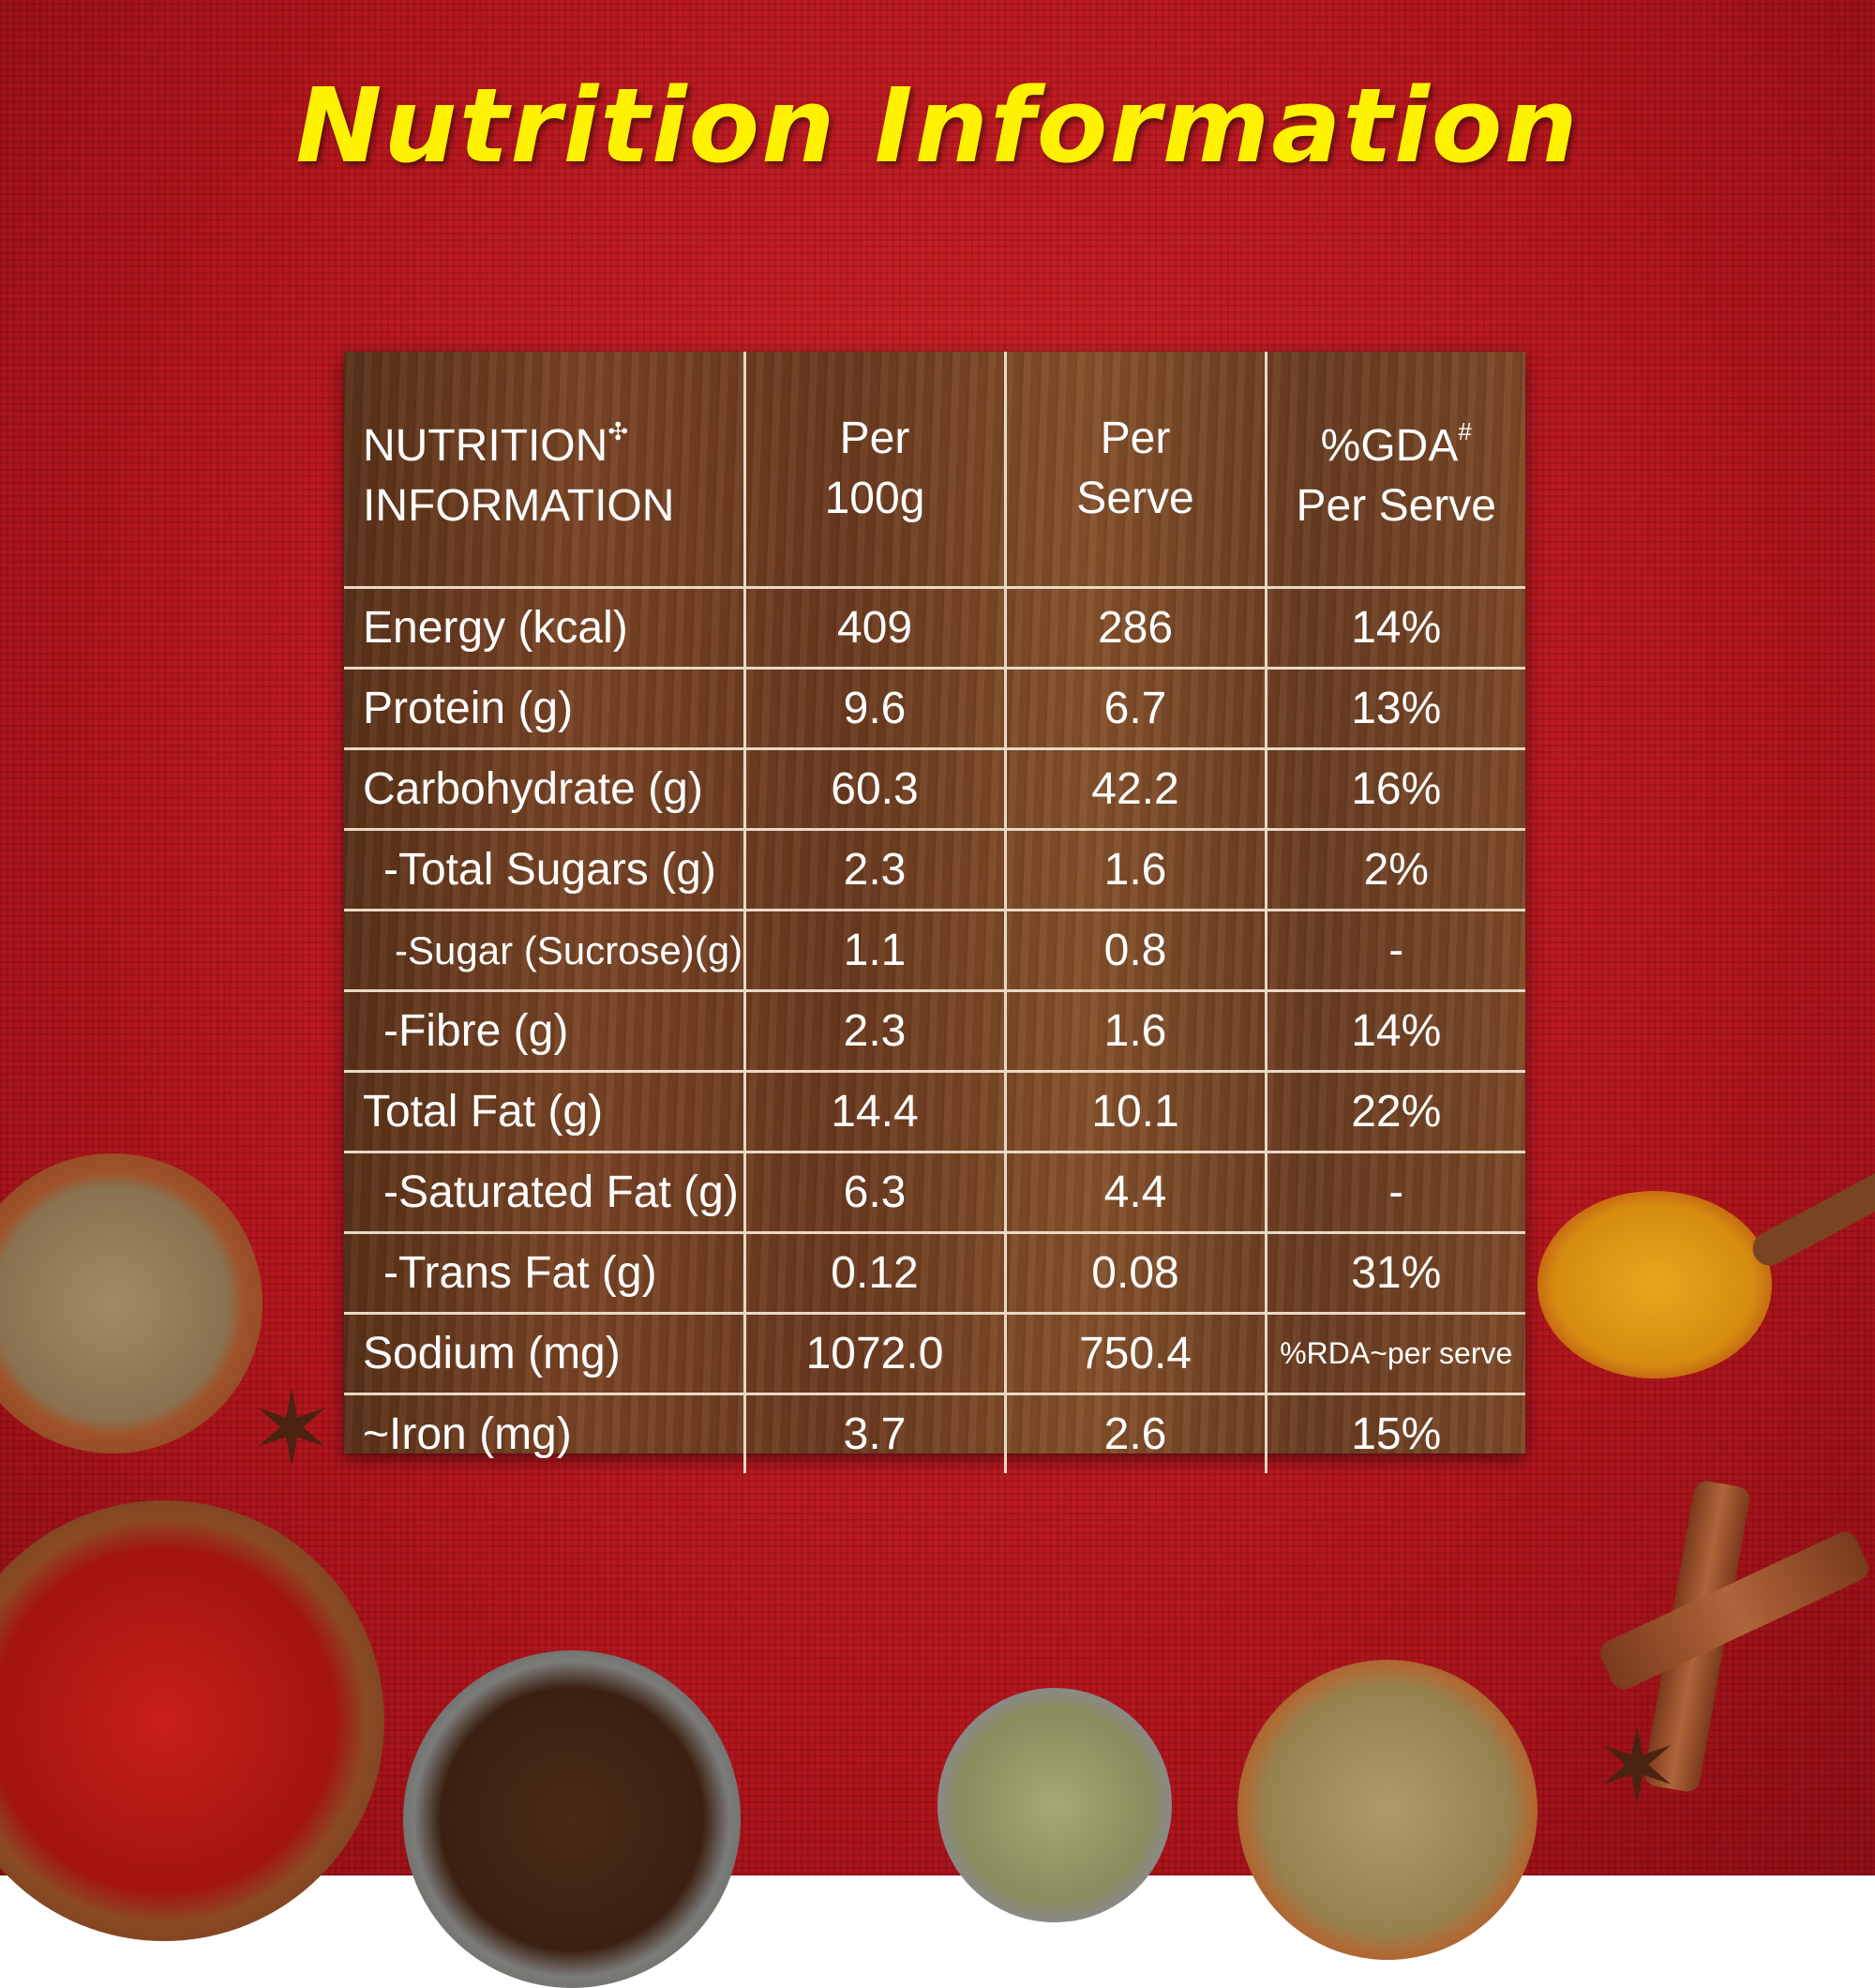  What do you see at coordinates (874, 1354) in the screenshot?
I see `cell-per-100g: 1072.0` at bounding box center [874, 1354].